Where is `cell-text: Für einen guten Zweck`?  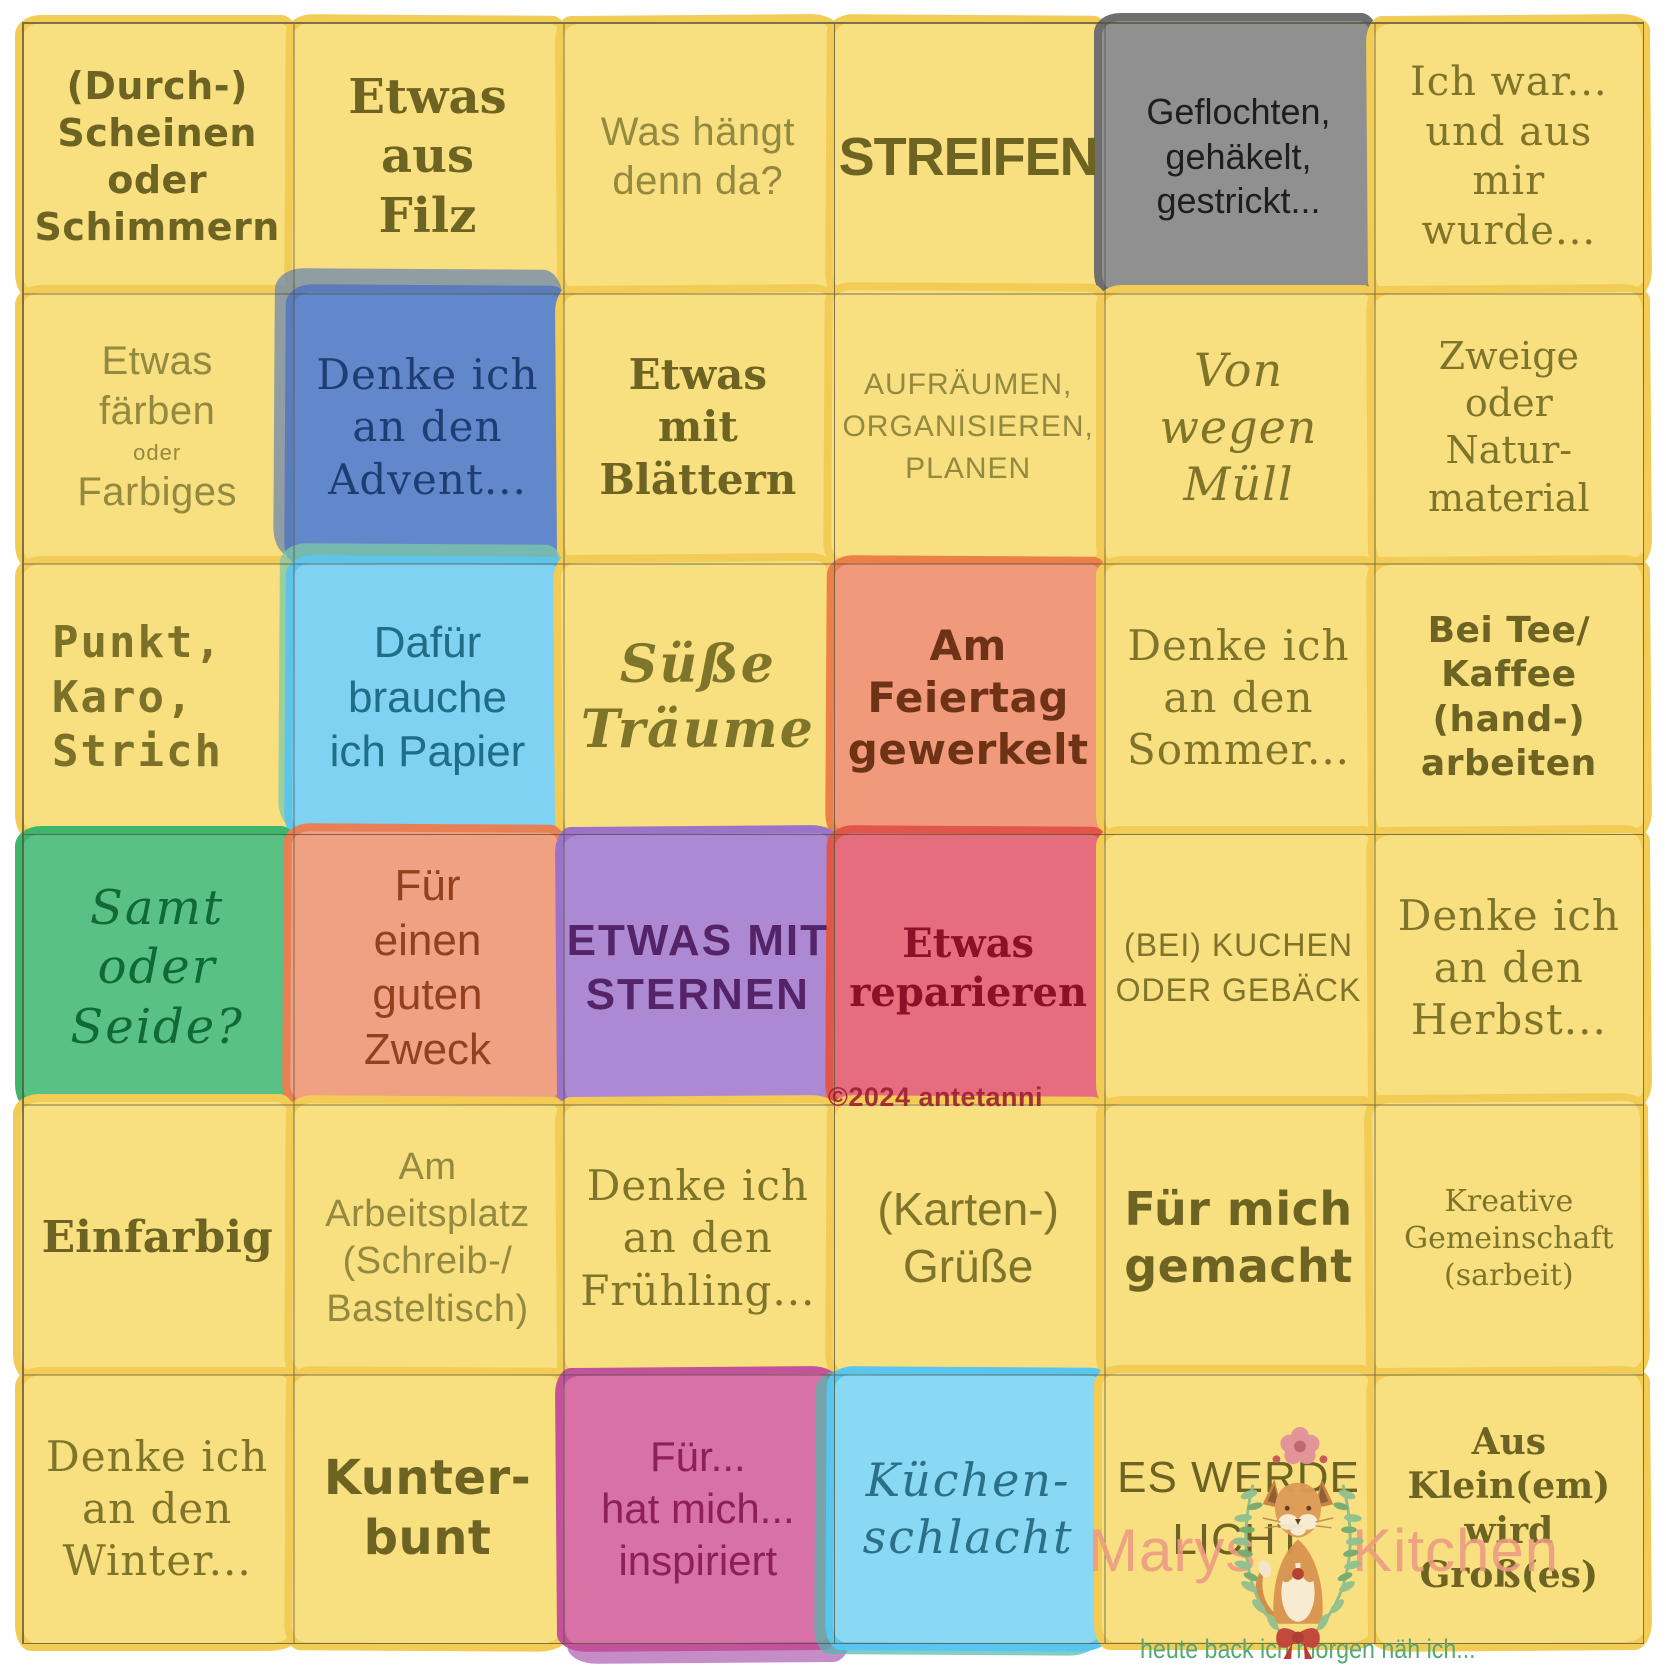 cell-text: Für einen guten Zweck is located at coordinates (427, 967).